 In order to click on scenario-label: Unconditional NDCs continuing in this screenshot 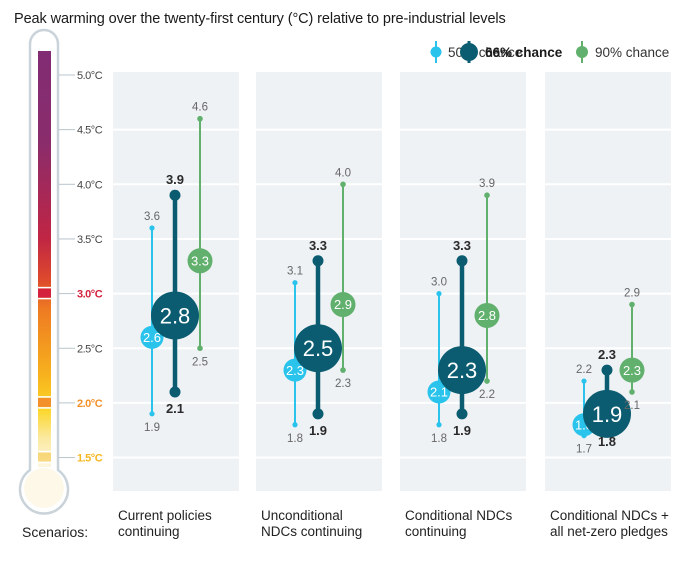, I will do `click(331, 524)`.